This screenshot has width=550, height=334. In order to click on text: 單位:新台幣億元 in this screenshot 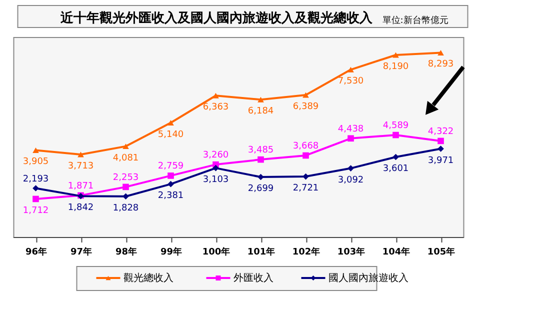, I will do `click(415, 20)`.